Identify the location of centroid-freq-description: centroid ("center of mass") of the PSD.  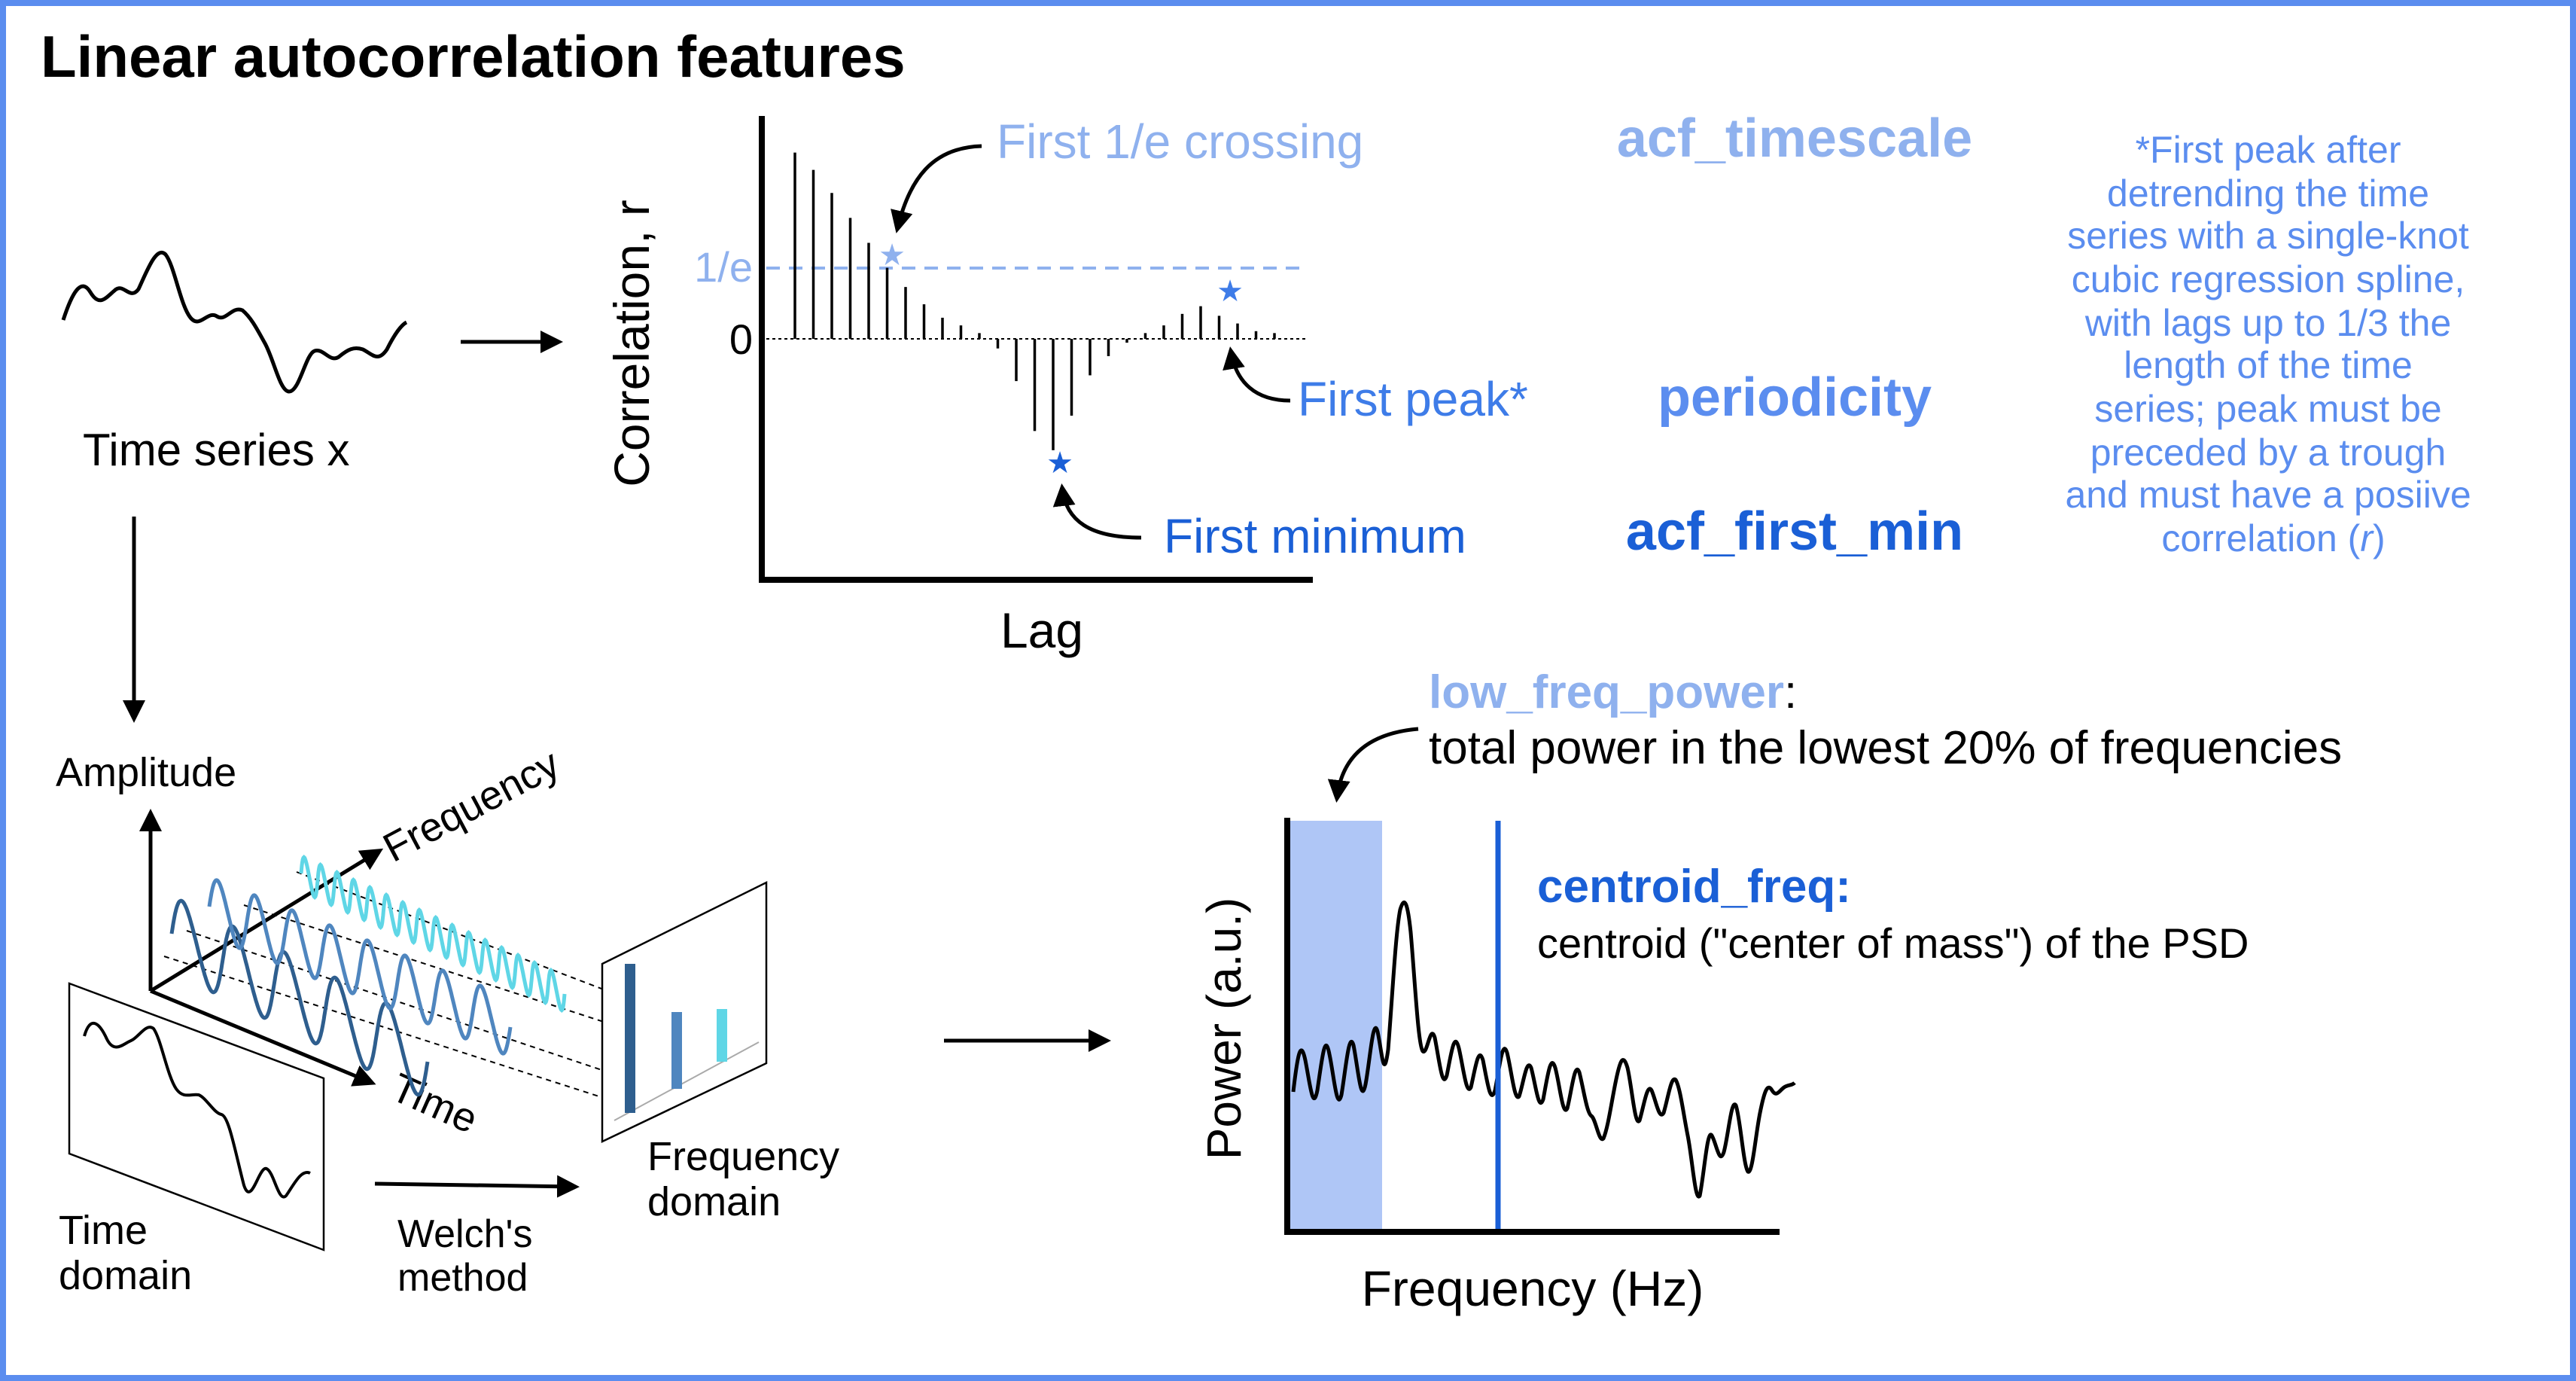
(1893, 943).